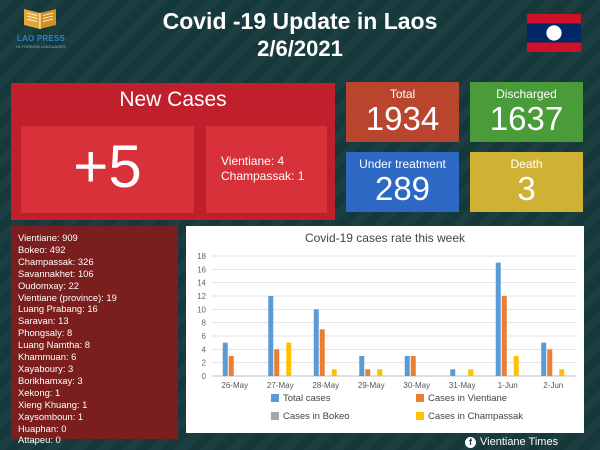 This screenshot has height=450, width=600. I want to click on new-cases-detail-box: Vientiane: 4 Champassak: 1, so click(266, 169).